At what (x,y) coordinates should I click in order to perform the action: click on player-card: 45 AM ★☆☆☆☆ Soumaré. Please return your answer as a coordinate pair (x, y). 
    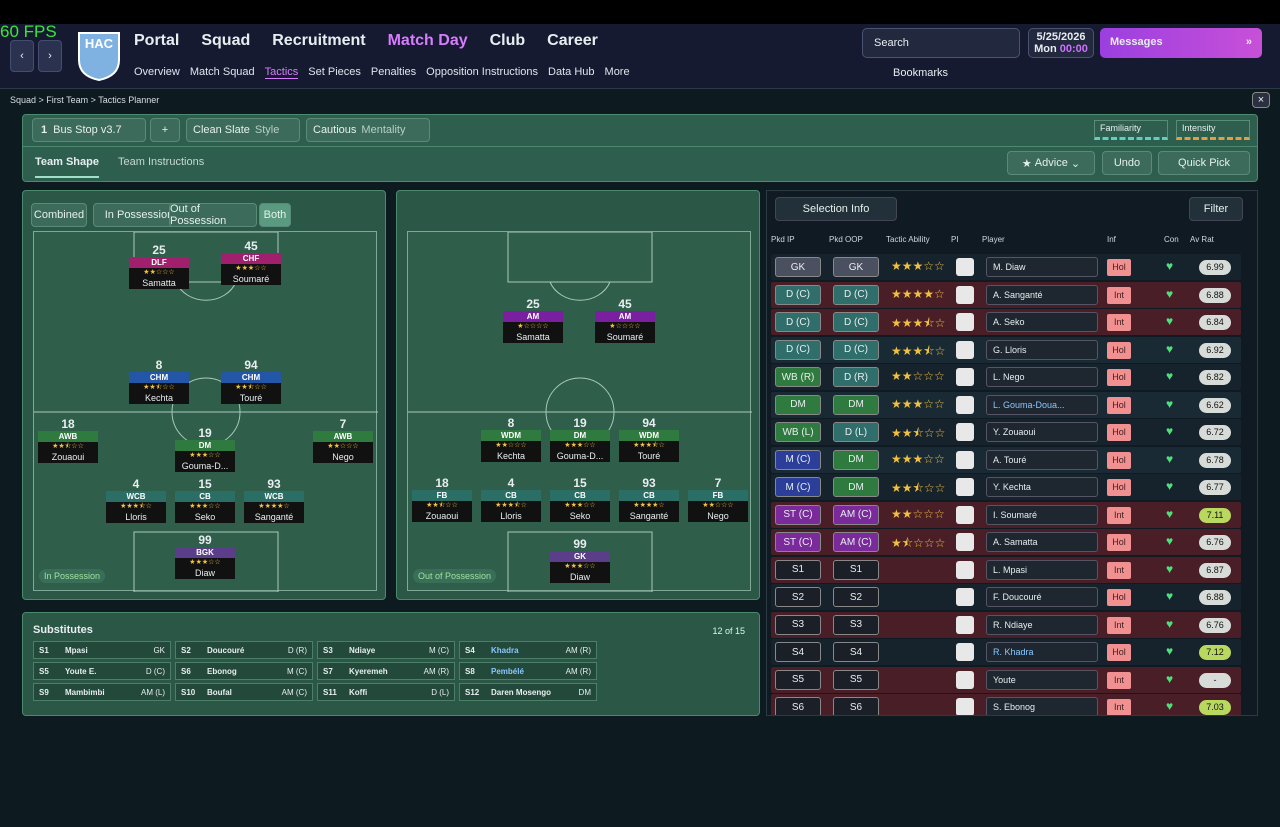
    Looking at the image, I should click on (625, 320).